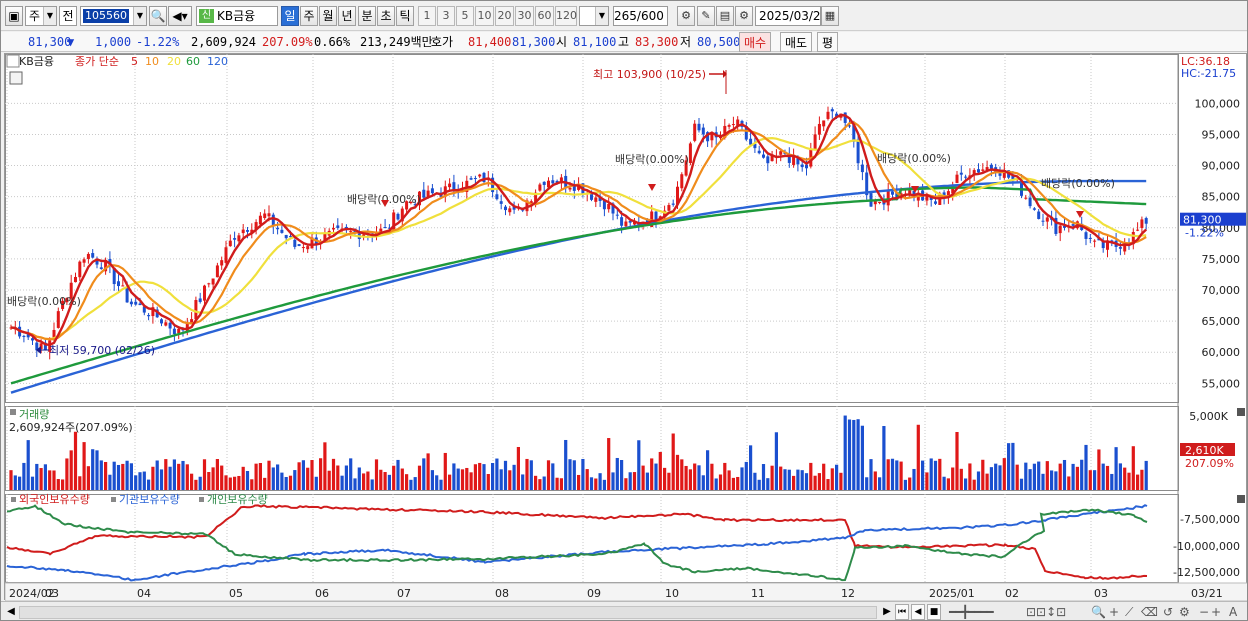 Image resolution: width=1248 pixels, height=621 pixels. Describe the element at coordinates (1168, 612) in the screenshot. I see `restore-icon: ↺` at that location.